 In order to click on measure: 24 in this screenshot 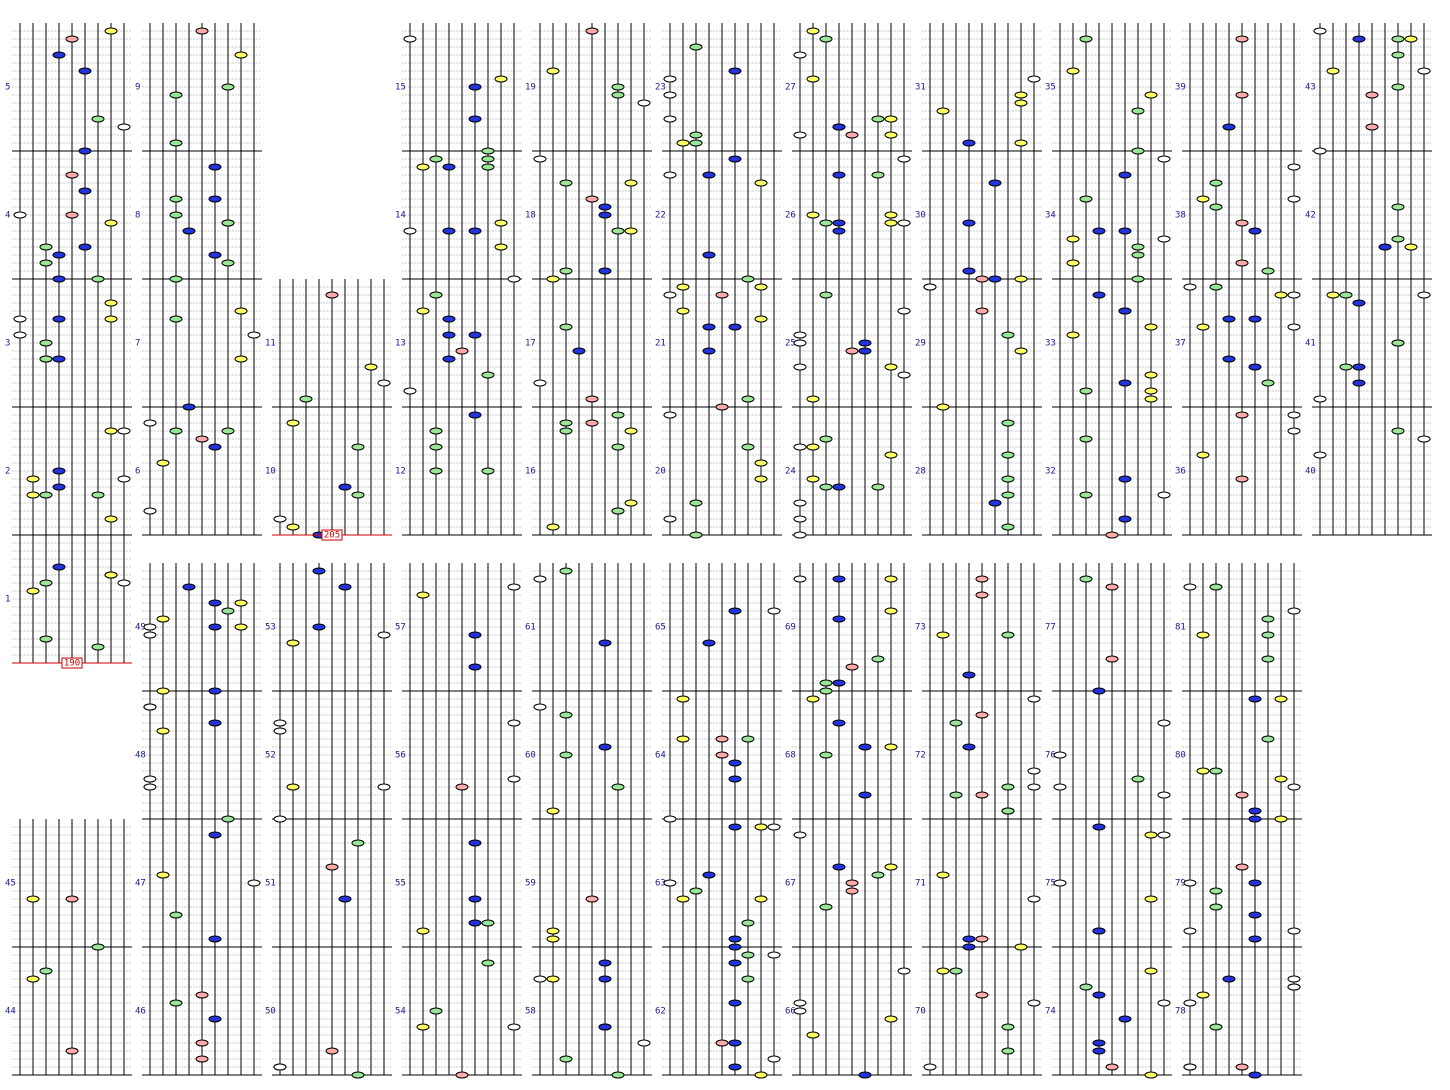, I will do `click(848, 473)`.